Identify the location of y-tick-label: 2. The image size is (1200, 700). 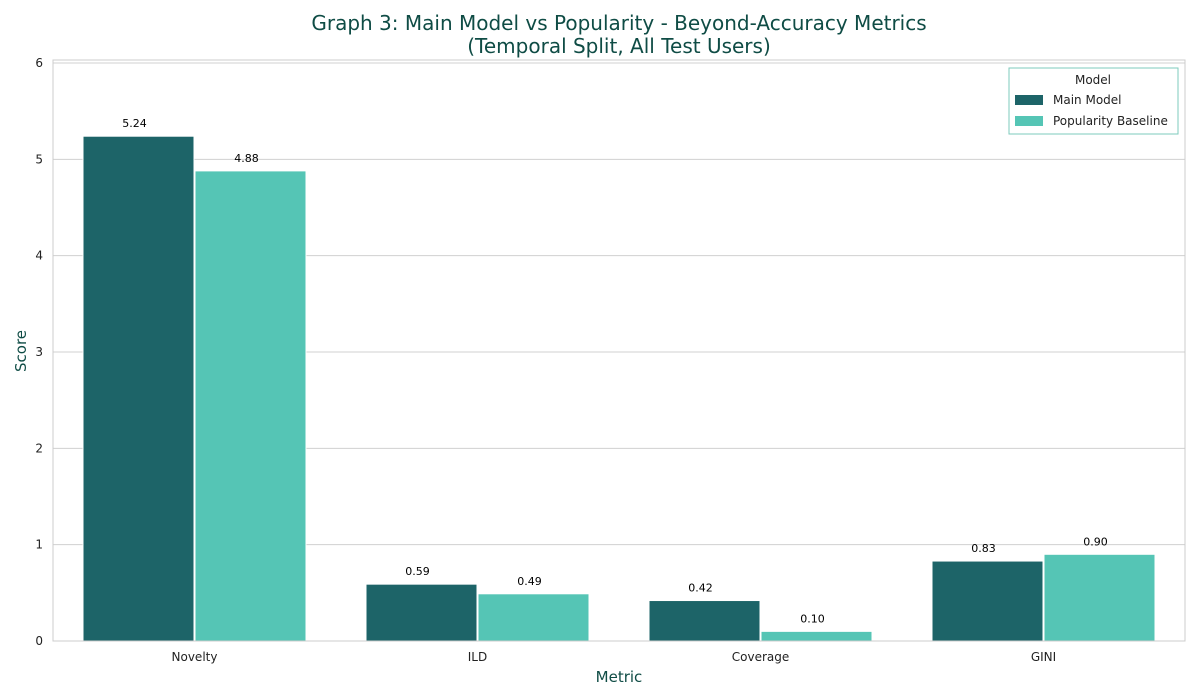
(39, 448).